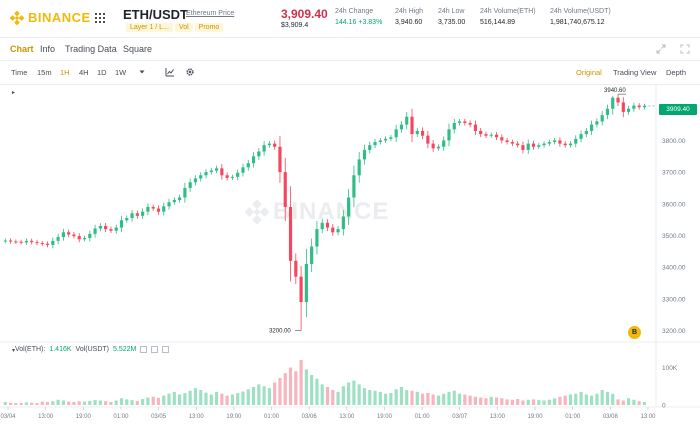 The width and height of the screenshot is (700, 425). I want to click on tab-chart: Chart, so click(22, 49).